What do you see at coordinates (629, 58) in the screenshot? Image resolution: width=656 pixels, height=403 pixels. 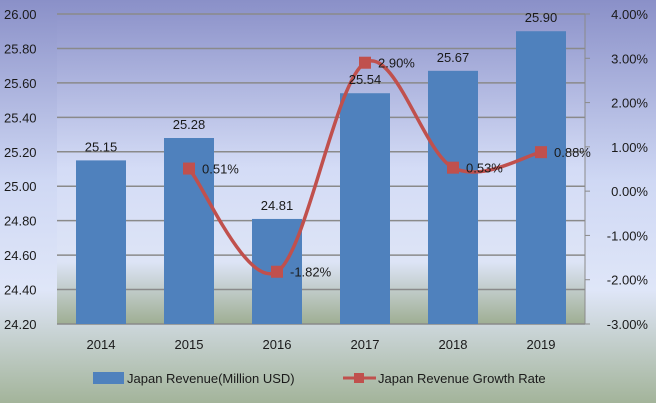 I see `right-axis-tick-label: 3.00%` at bounding box center [629, 58].